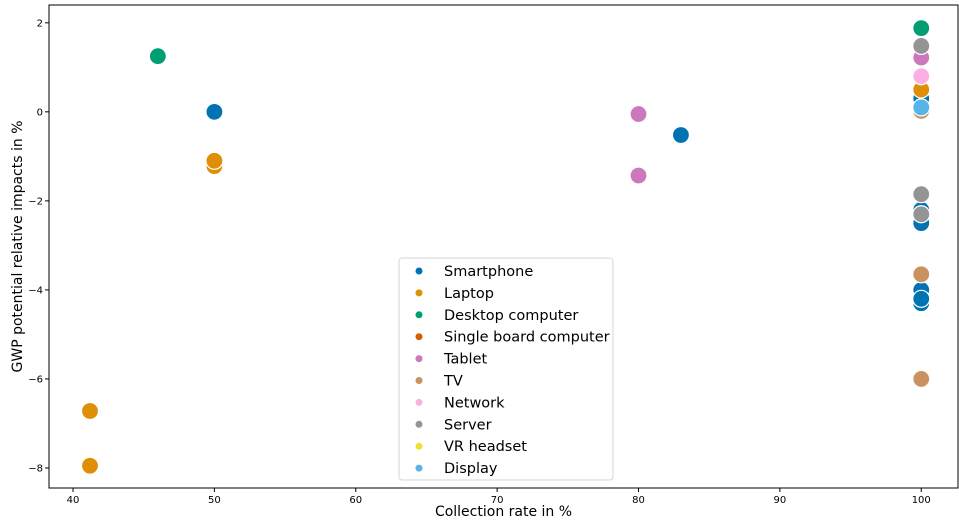 This screenshot has width=959, height=527. I want to click on x-tick-label: 50, so click(214, 500).